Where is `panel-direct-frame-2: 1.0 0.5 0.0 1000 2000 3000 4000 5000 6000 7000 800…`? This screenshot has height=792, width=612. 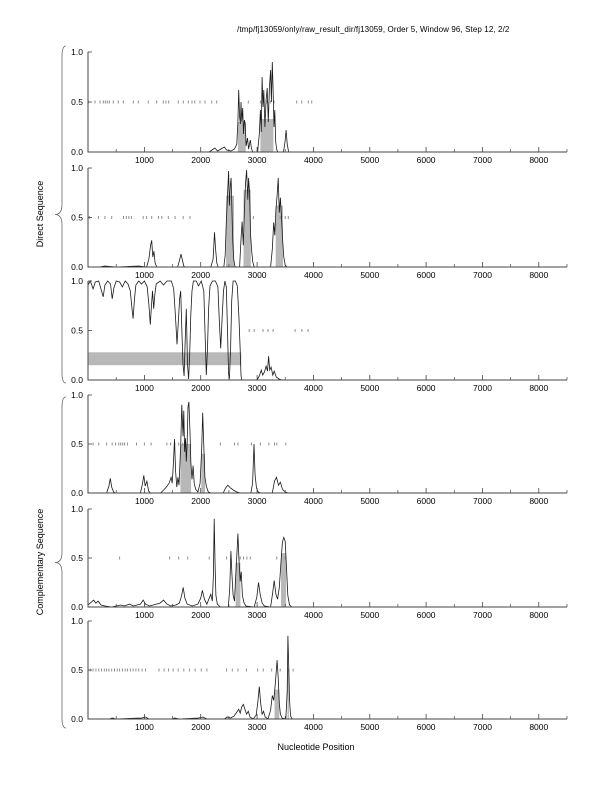
panel-direct-frame-2: 1.0 0.5 0.0 1000 2000 3000 4000 5000 6000 7000 800… is located at coordinates (319, 221).